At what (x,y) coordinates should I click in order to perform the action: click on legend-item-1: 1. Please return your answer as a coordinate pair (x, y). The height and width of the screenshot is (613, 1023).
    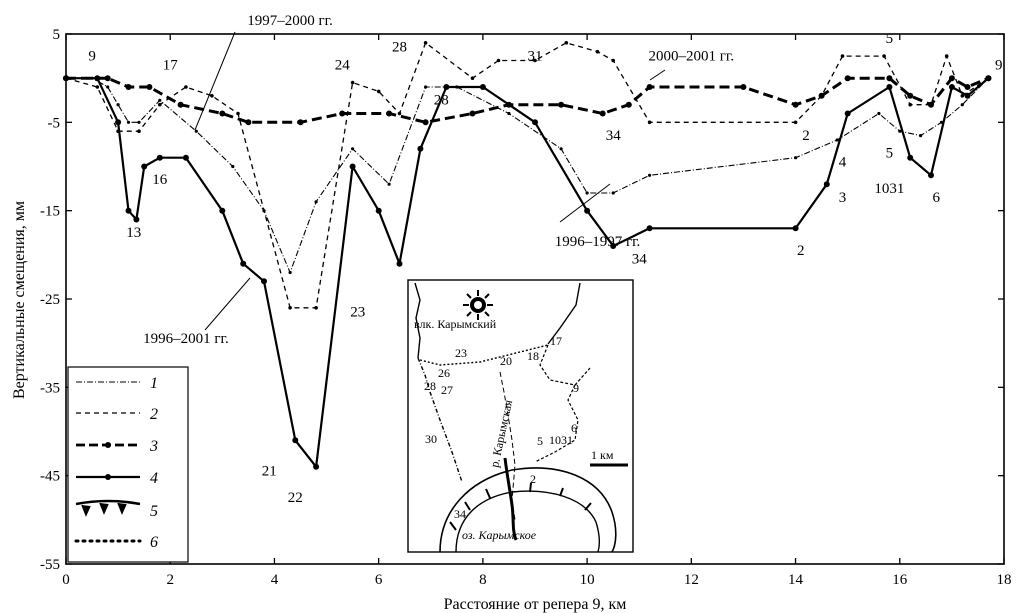
    Looking at the image, I should click on (117, 383).